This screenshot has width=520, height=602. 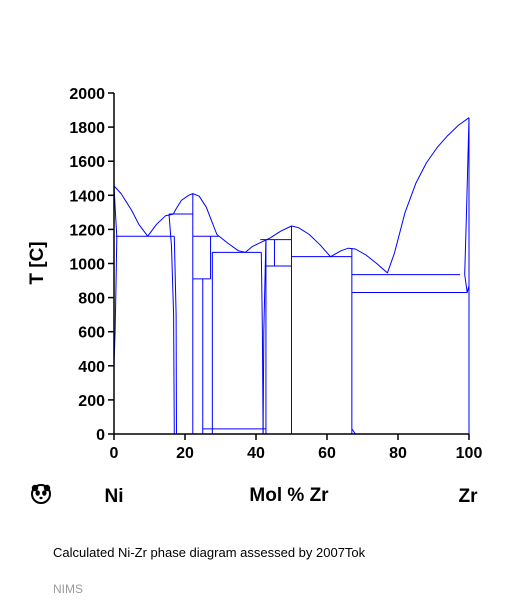 What do you see at coordinates (87, 162) in the screenshot?
I see `y-tick-label: 1600` at bounding box center [87, 162].